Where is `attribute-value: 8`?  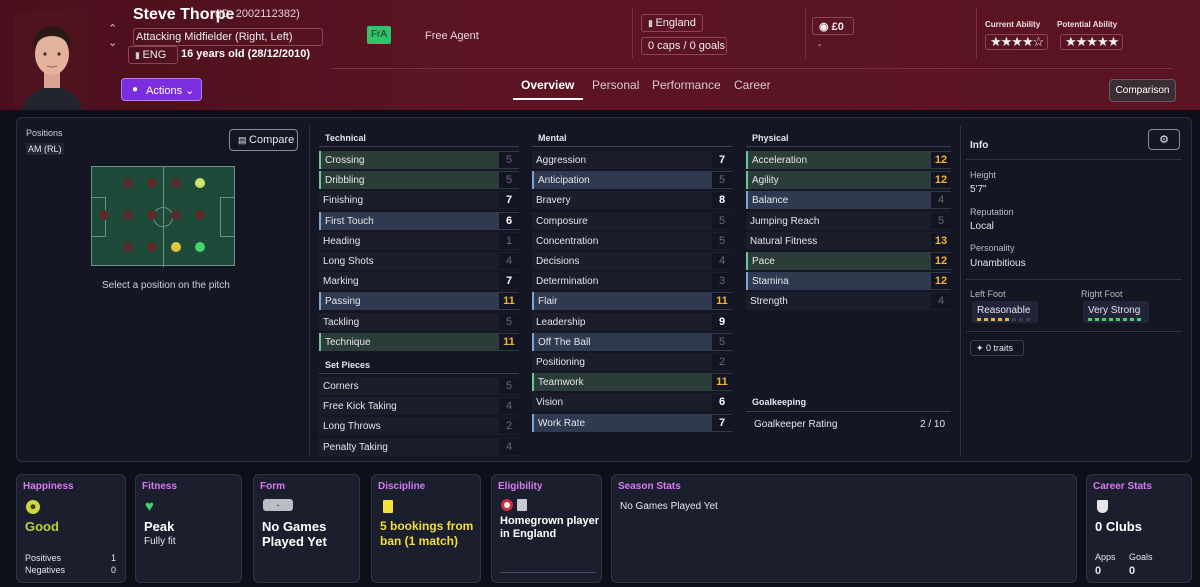
attribute-value: 8 is located at coordinates (722, 200).